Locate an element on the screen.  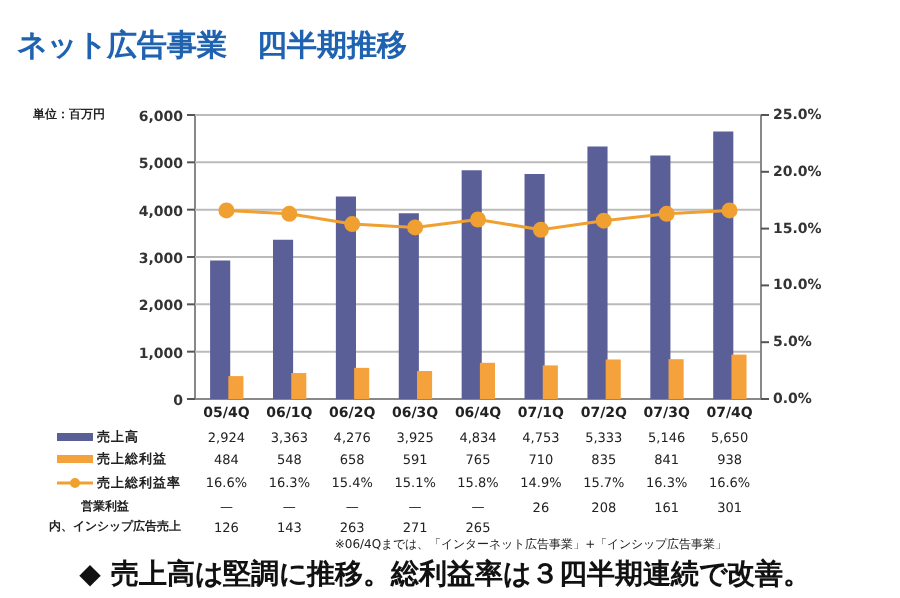
chart-title: ネット広告事業 四半期推移 is located at coordinates (212, 45).